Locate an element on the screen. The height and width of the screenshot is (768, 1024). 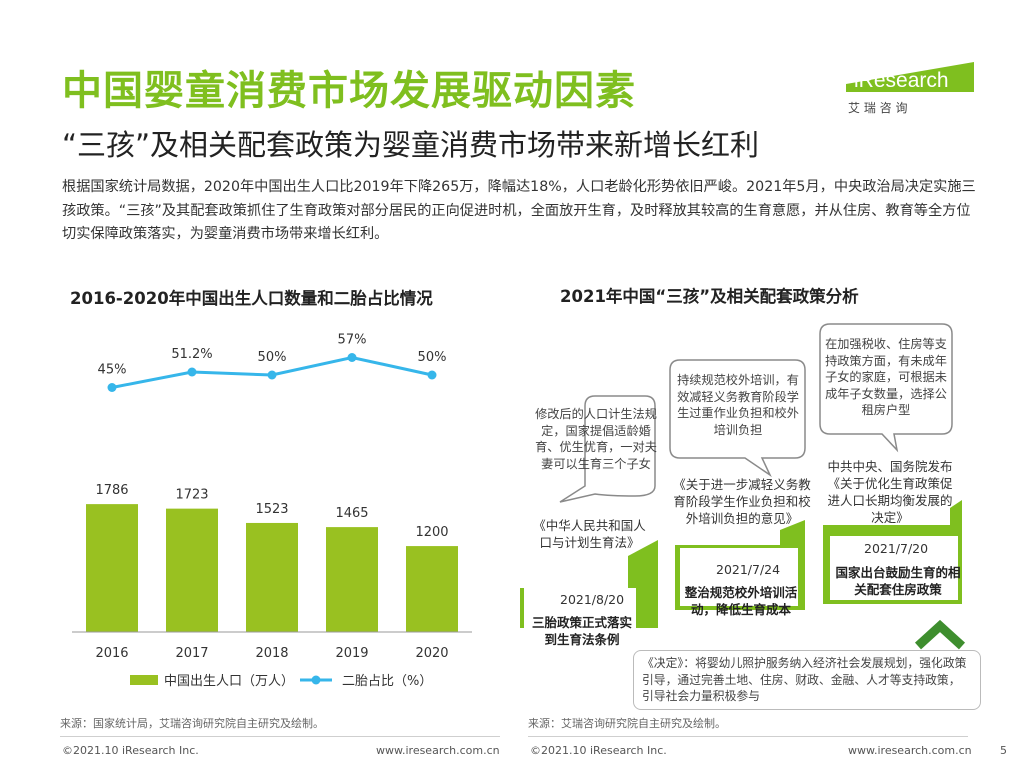
page-subtitle: “三孩”及相关配套政策为婴童消费市场带来新增长红利 is located at coordinates (411, 145).